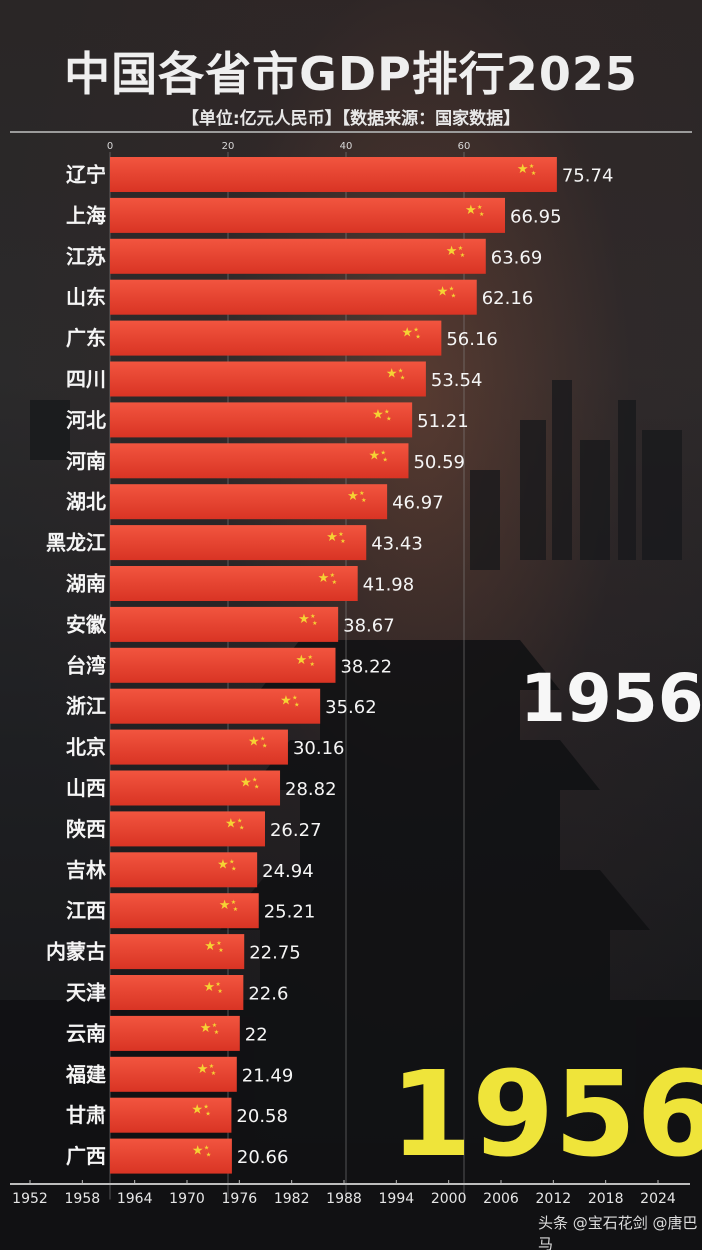 The image size is (702, 1250). I want to click on x-tick-label: 60, so click(464, 146).